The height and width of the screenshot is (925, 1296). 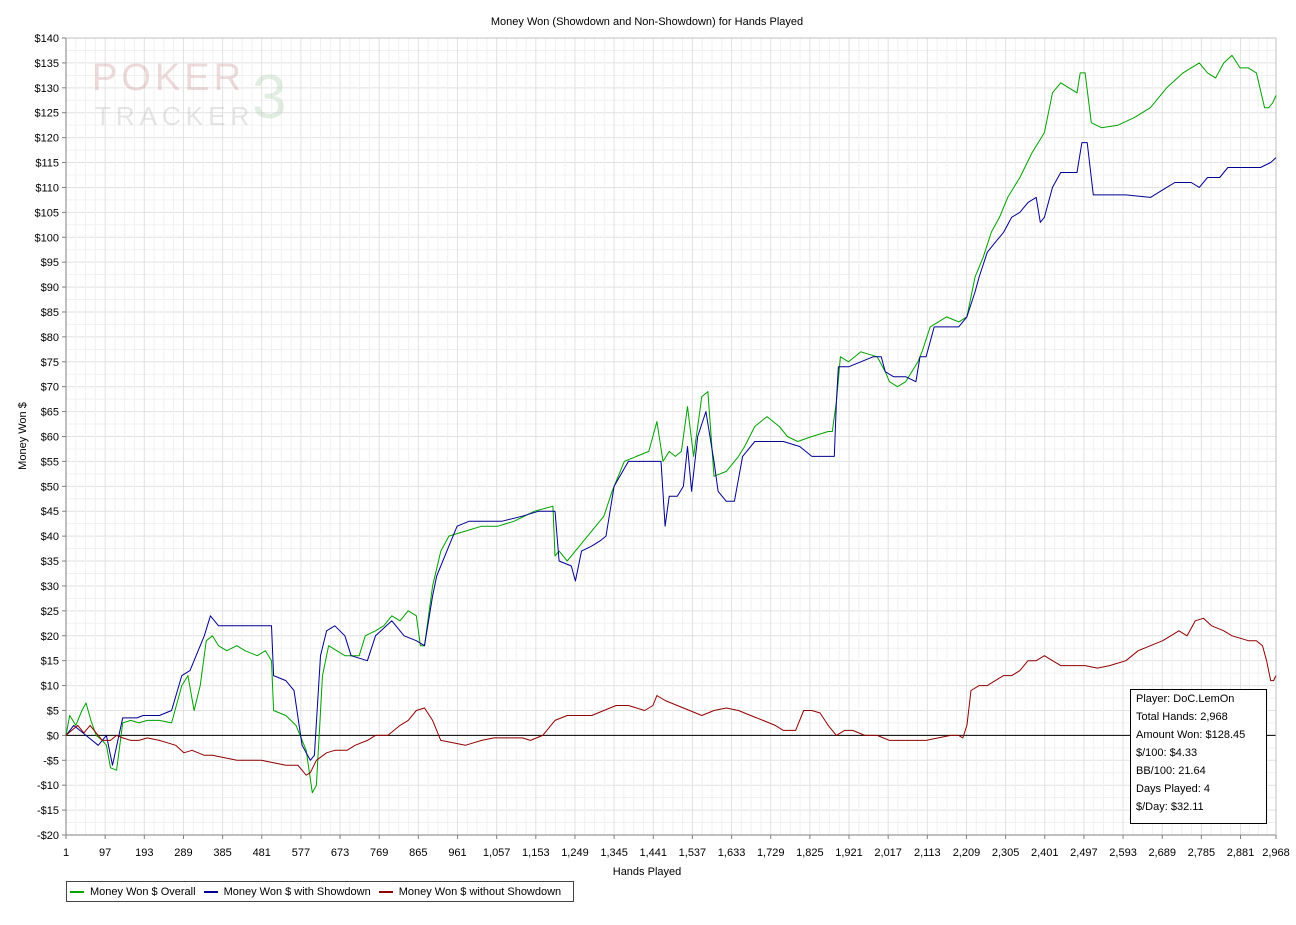 What do you see at coordinates (480, 891) in the screenshot?
I see `legend-label-non-showdown: Money Won $ without Showdown` at bounding box center [480, 891].